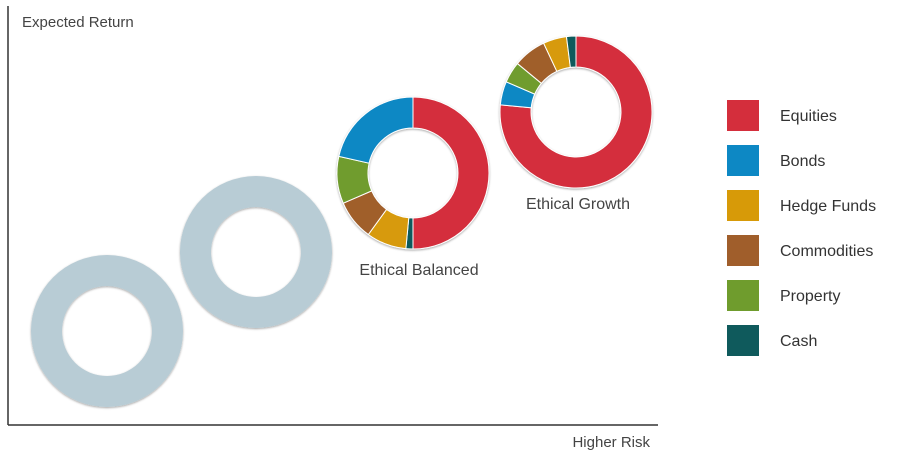  Describe the element at coordinates (828, 206) in the screenshot. I see `legend-label-hedge-funds: Hedge Funds` at that location.